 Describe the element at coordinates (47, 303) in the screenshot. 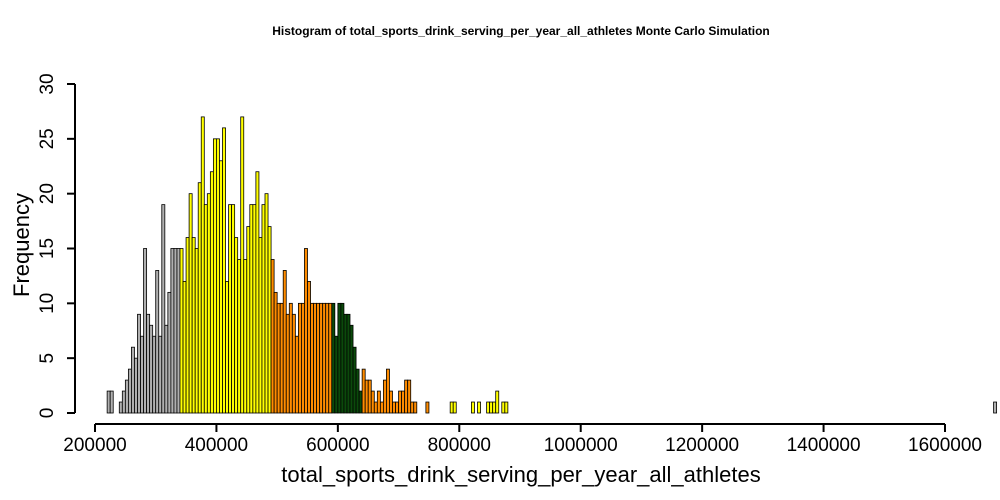

I see `y-tick-label: 10` at that location.